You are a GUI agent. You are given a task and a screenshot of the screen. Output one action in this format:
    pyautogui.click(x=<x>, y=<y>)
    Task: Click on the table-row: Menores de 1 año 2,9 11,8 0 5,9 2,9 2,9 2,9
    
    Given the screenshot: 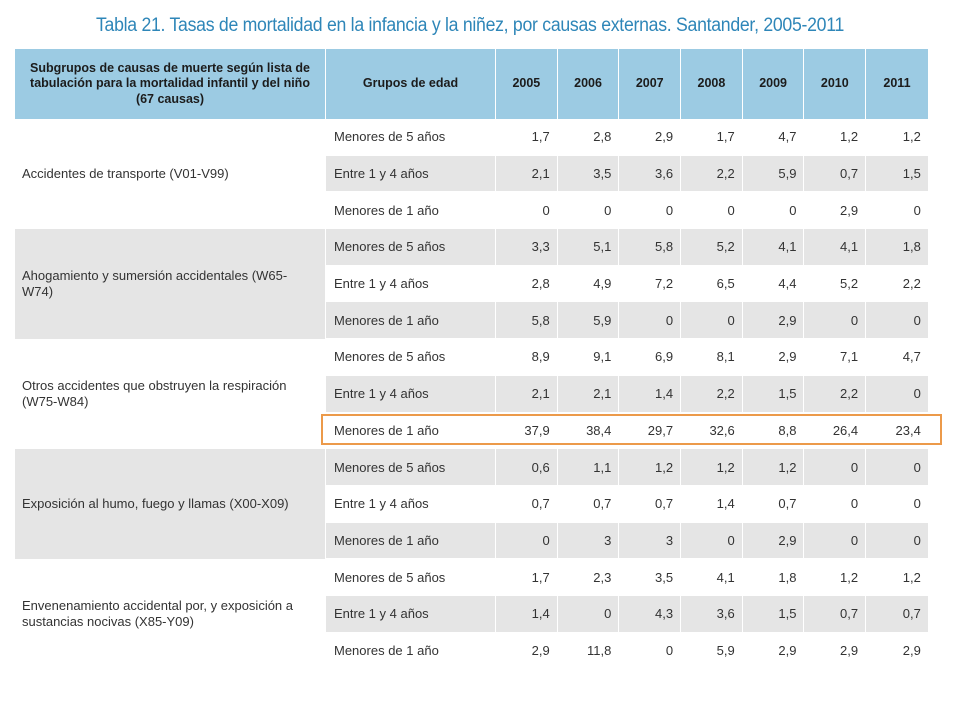 What is the action you would take?
    pyautogui.click(x=627, y=651)
    